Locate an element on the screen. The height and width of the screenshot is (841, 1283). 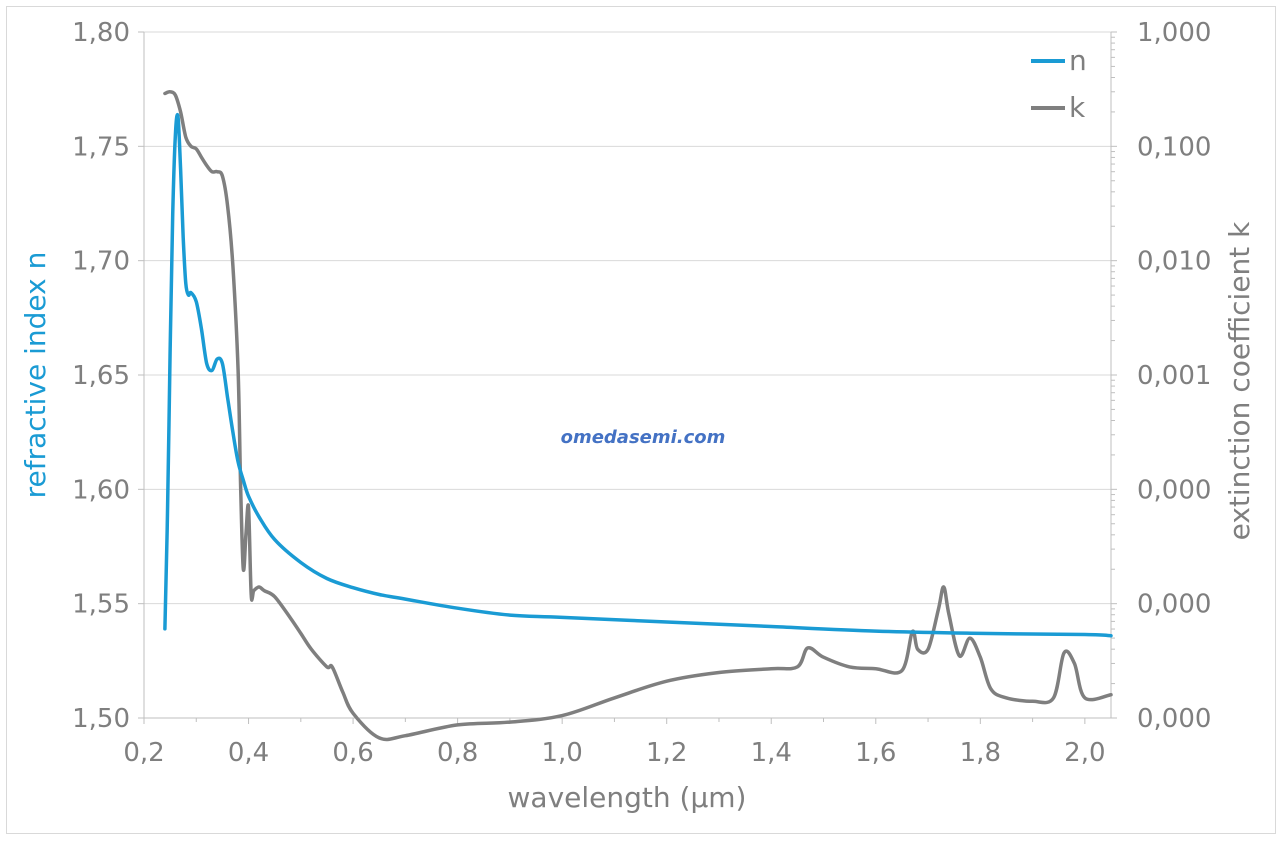
right-axis-title: extinction coefficient k is located at coordinates (1239, 381).